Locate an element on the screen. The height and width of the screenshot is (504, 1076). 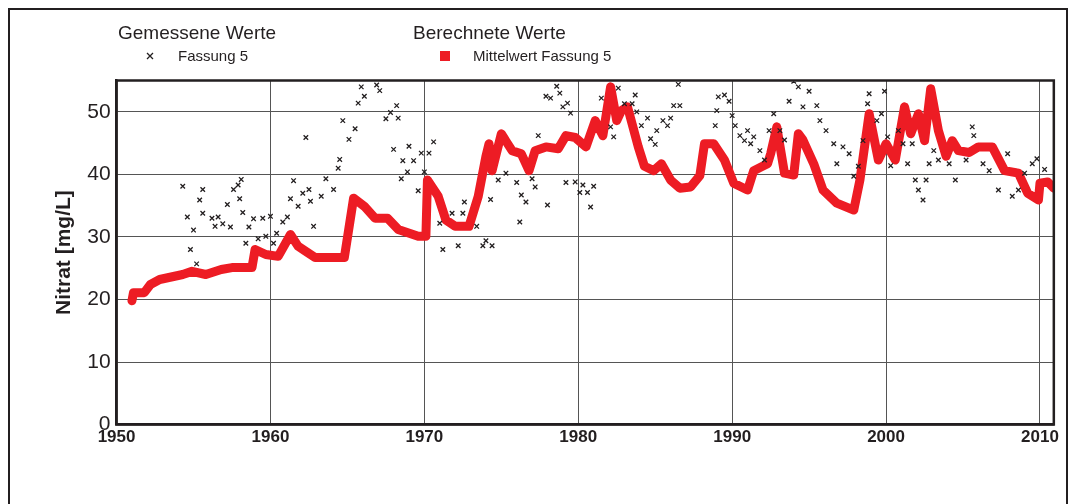
x-tick-label: 2000 is located at coordinates (886, 437).